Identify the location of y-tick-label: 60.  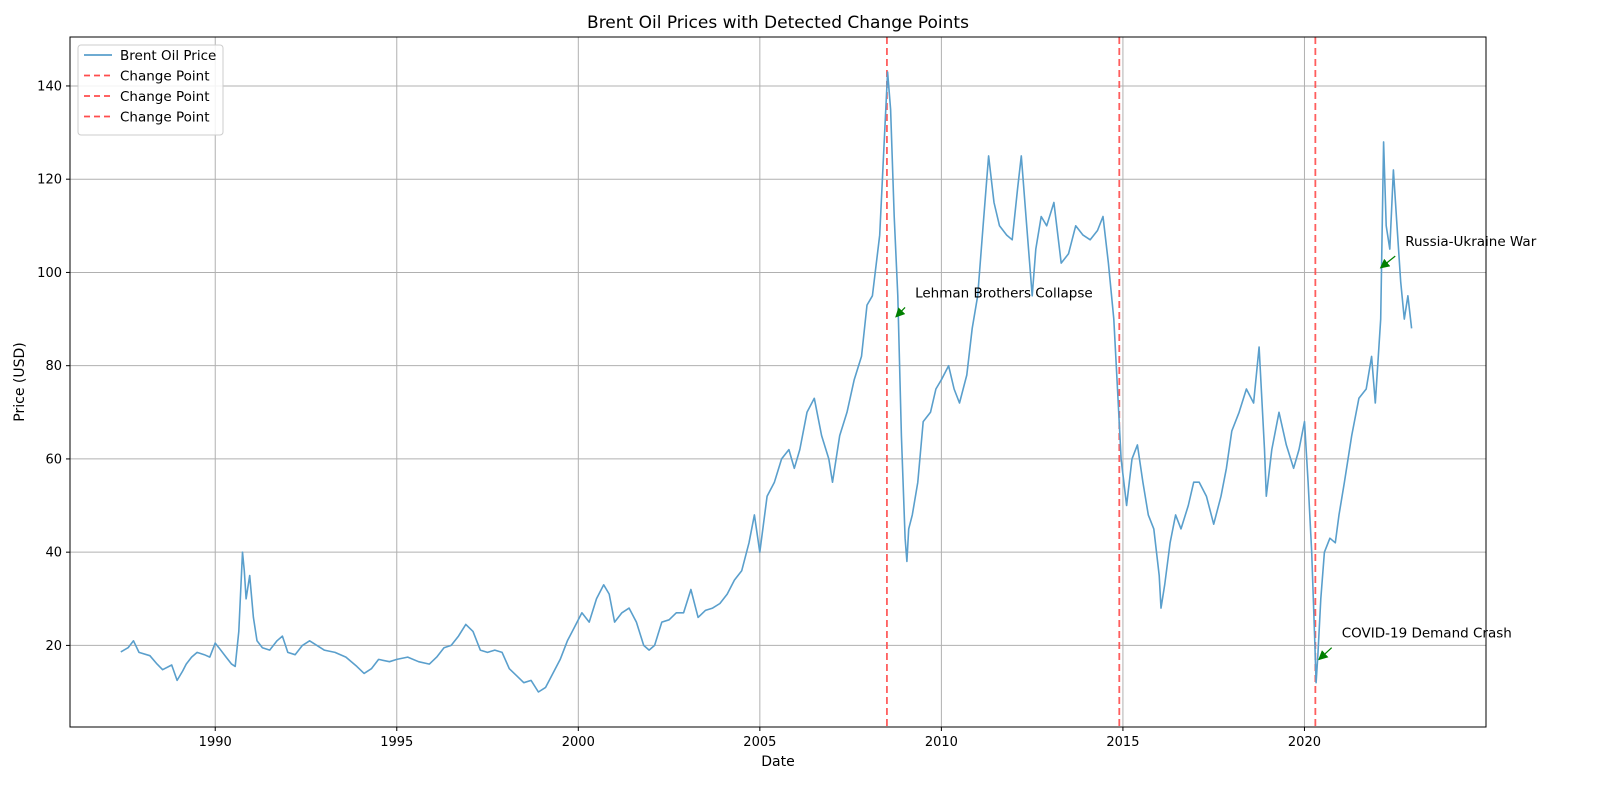
(53, 459).